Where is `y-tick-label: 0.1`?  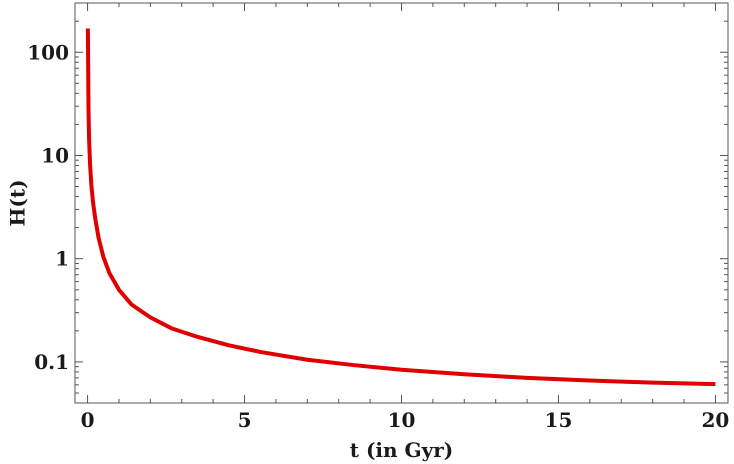
y-tick-label: 0.1 is located at coordinates (51, 362).